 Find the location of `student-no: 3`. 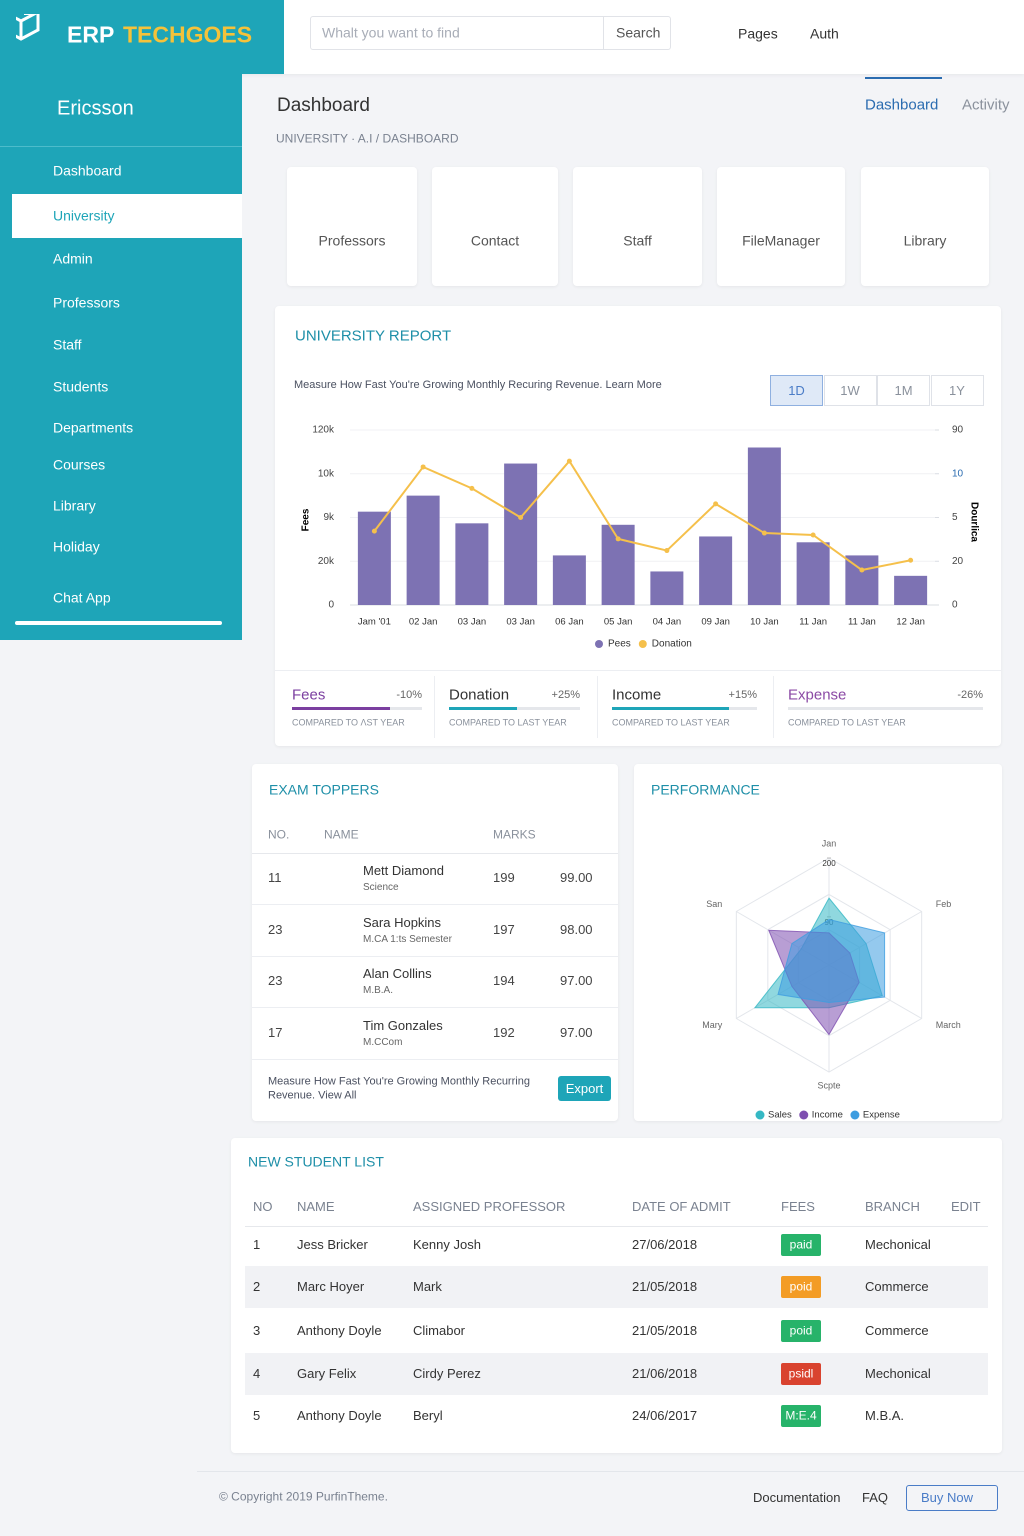

student-no: 3 is located at coordinates (257, 1330).